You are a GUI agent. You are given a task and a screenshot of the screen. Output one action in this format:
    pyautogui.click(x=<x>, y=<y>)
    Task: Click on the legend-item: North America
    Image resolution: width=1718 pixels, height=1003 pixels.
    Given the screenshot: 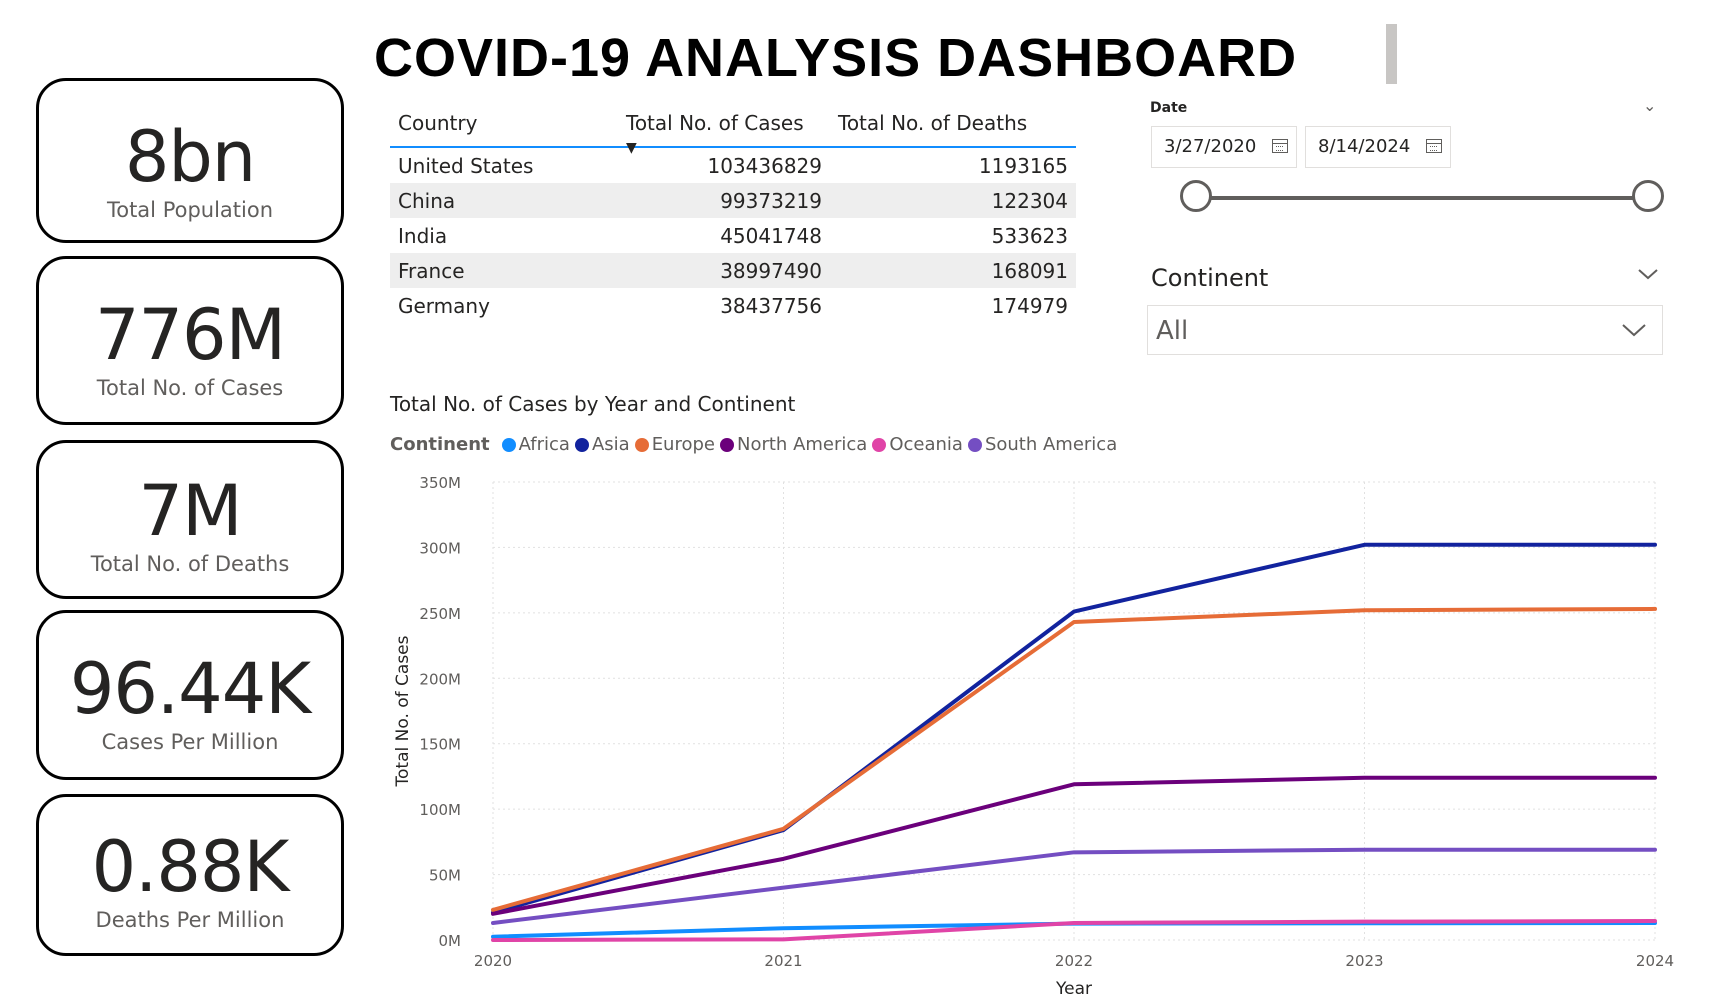 What is the action you would take?
    pyautogui.click(x=793, y=444)
    